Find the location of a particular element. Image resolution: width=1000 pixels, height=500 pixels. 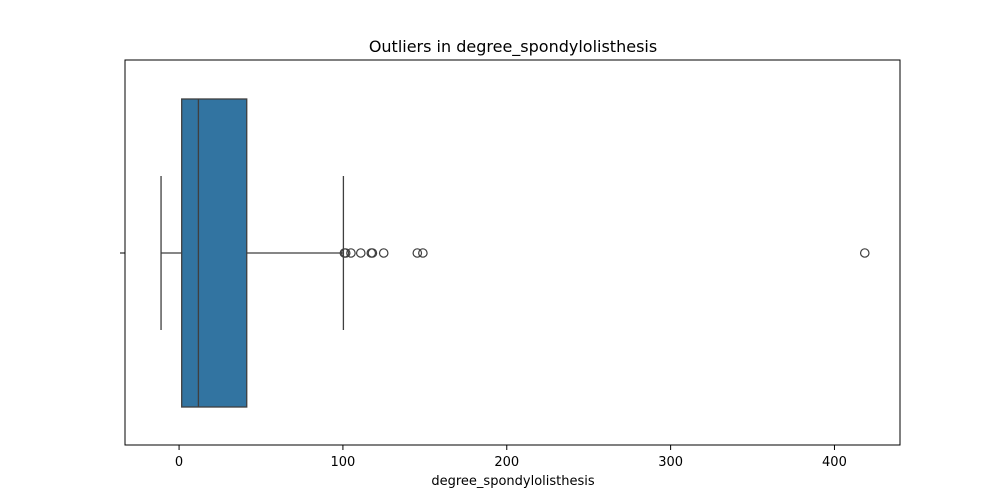

x-tick-label: 400 is located at coordinates (834, 462).